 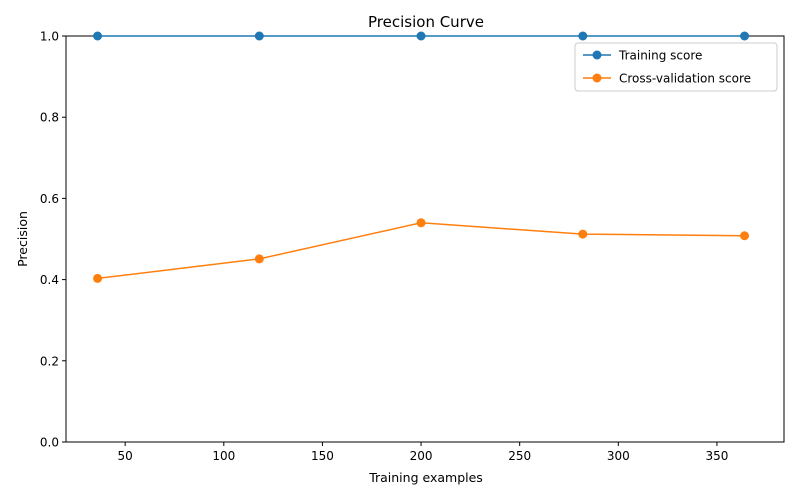 What do you see at coordinates (22, 239) in the screenshot?
I see `y-axis-label: Precision` at bounding box center [22, 239].